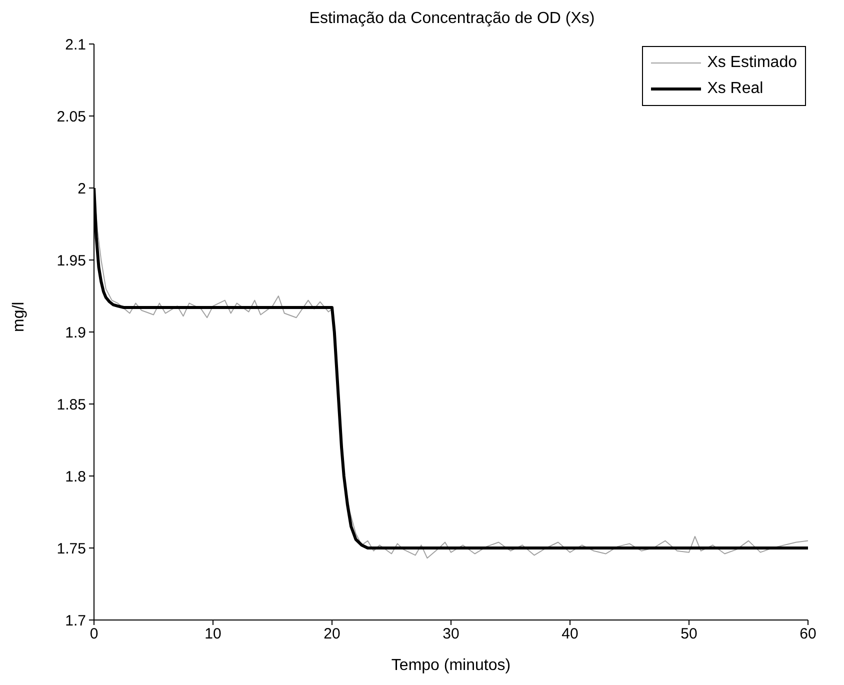 This screenshot has width=844, height=685. What do you see at coordinates (735, 89) in the screenshot?
I see `legend-label: Xs Real` at bounding box center [735, 89].